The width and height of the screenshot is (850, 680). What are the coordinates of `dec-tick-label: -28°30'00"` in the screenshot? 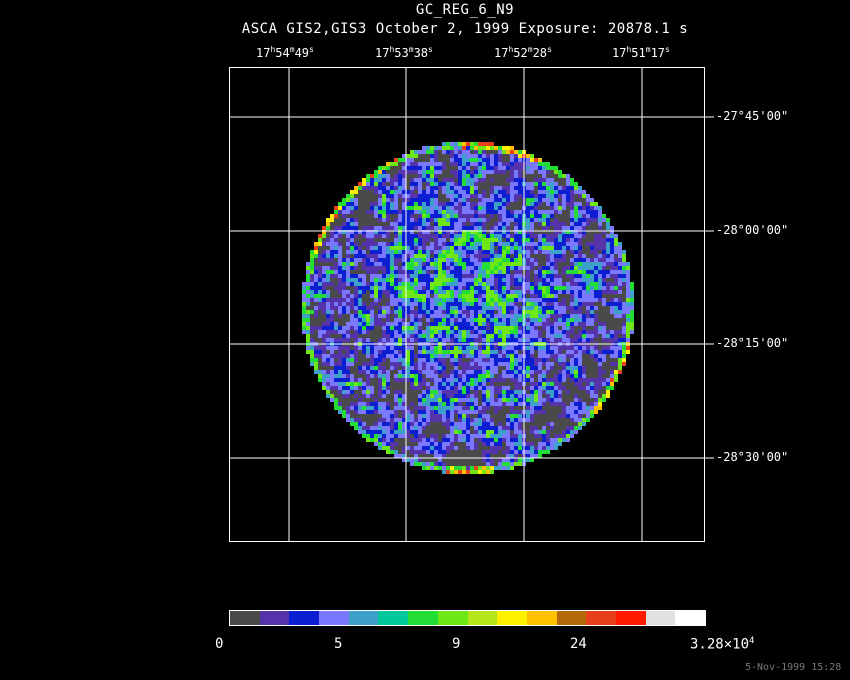 It's located at (752, 457).